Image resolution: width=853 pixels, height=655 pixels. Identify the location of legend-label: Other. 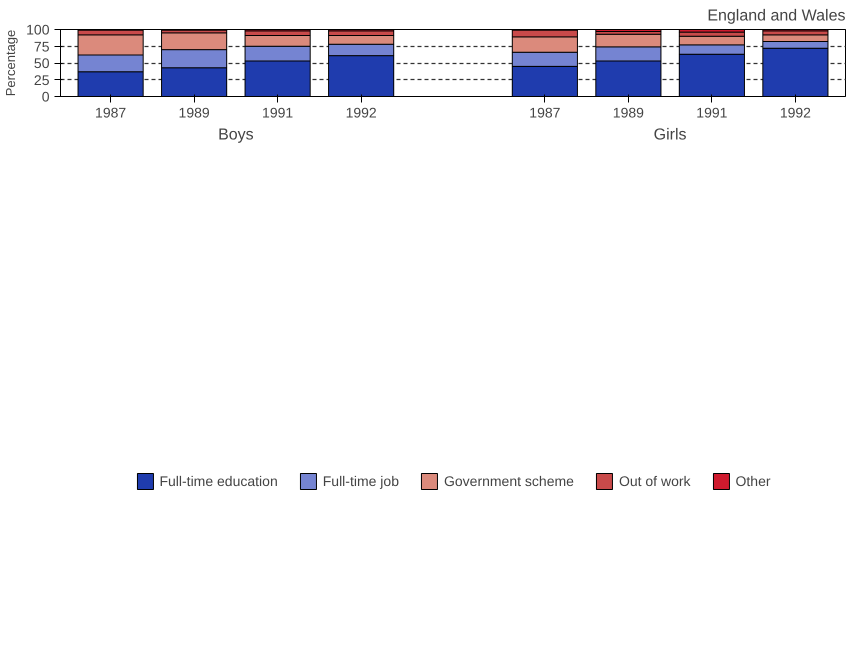
(753, 480).